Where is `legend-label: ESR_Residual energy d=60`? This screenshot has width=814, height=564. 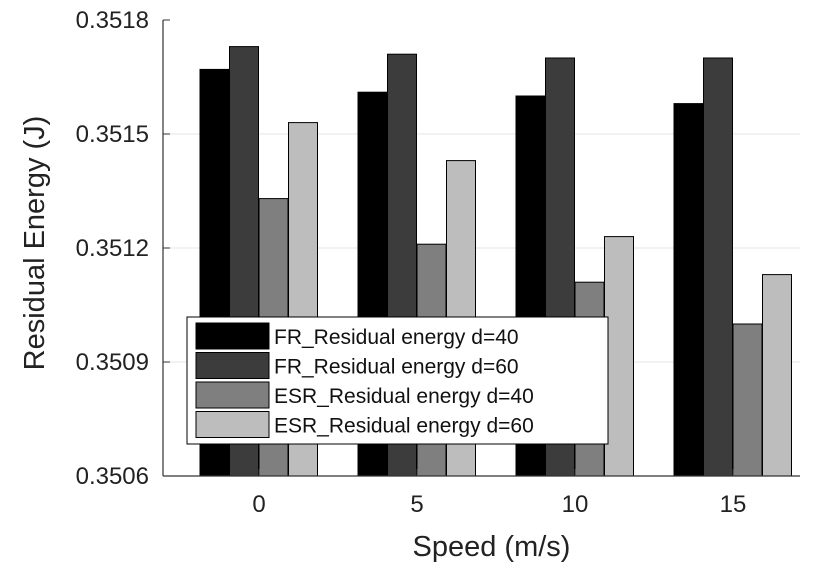
legend-label: ESR_Residual energy d=60 is located at coordinates (404, 426).